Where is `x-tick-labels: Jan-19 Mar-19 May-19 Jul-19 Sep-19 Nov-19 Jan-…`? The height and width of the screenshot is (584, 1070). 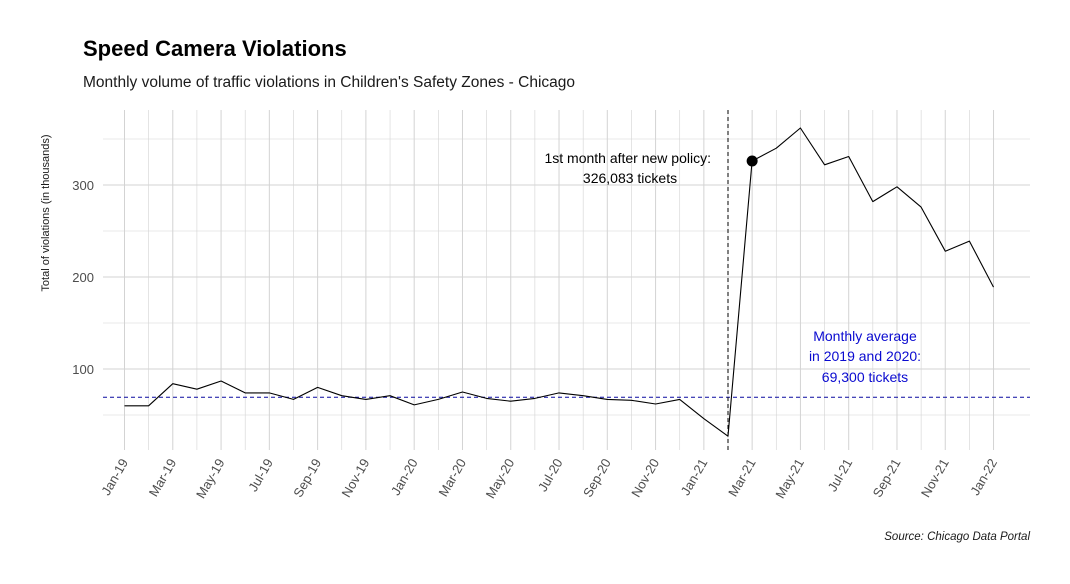 x-tick-labels: Jan-19 Mar-19 May-19 Jul-19 Sep-19 Nov-19 Jan-… is located at coordinates (549, 478).